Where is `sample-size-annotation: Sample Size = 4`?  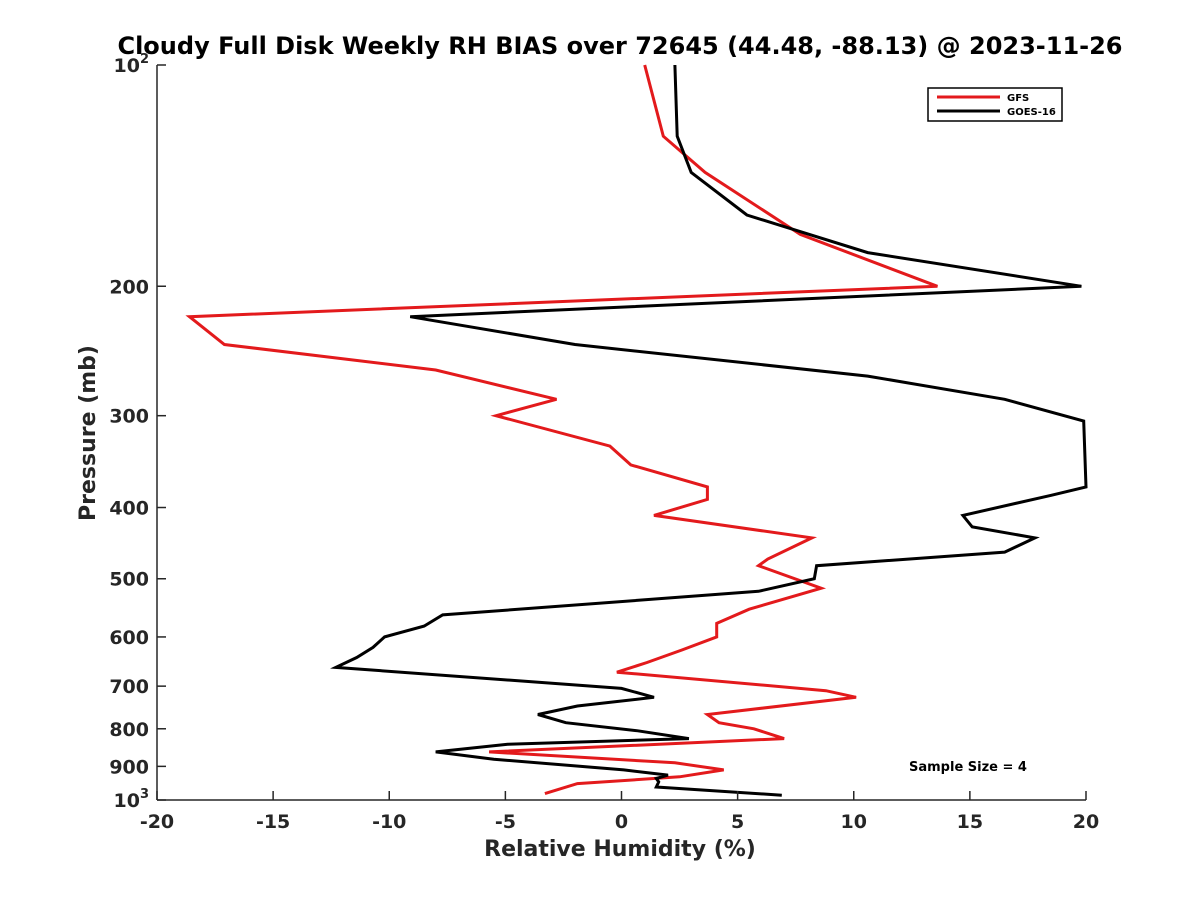
sample-size-annotation: Sample Size = 4 is located at coordinates (968, 767).